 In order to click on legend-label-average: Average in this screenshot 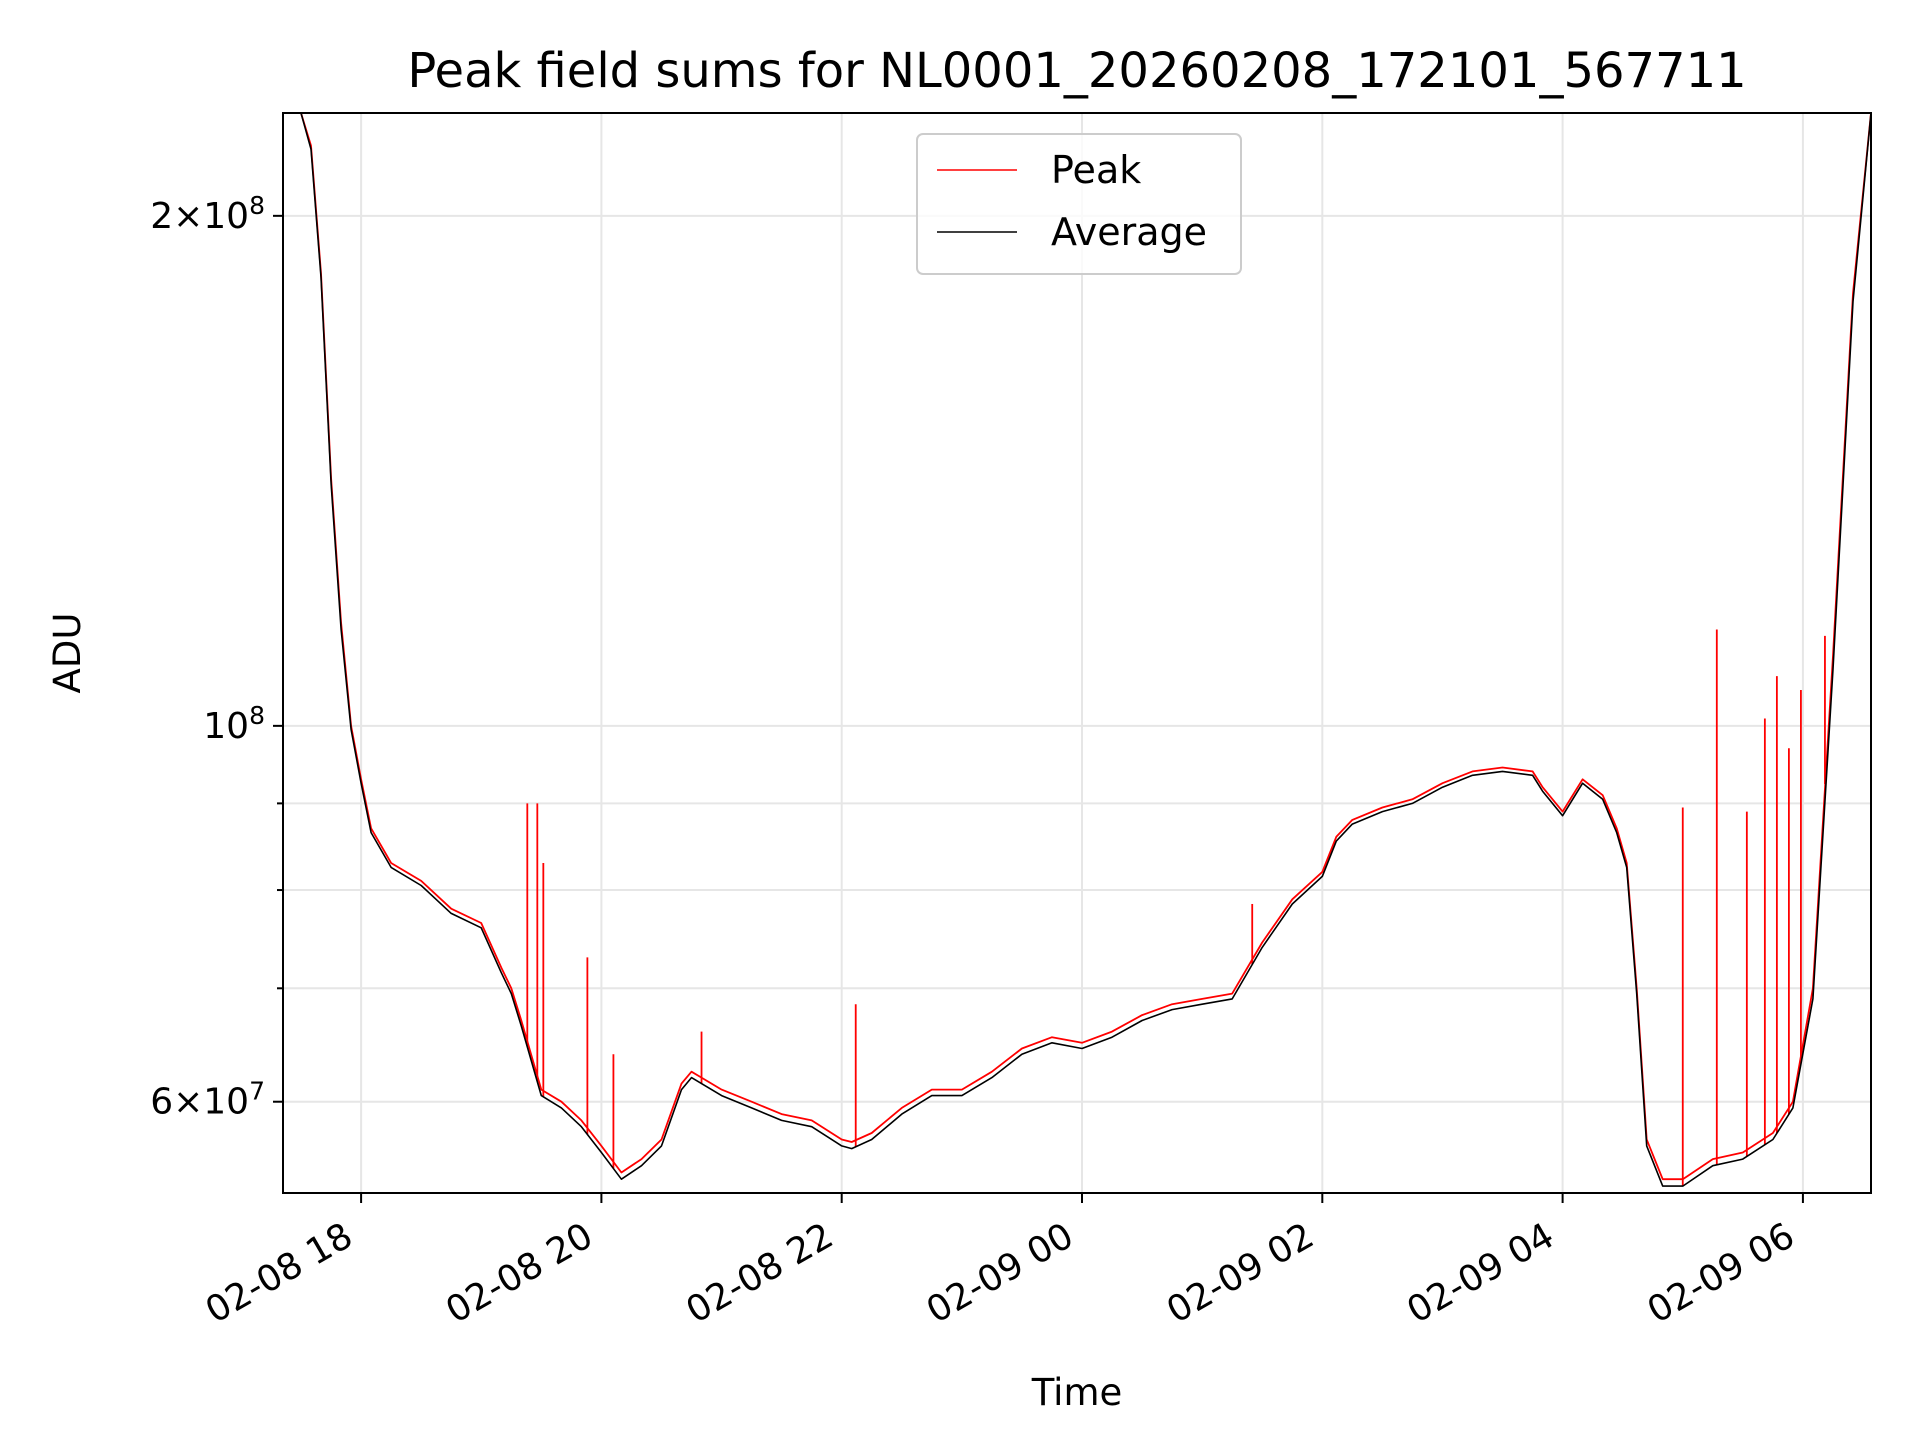, I will do `click(1129, 232)`.